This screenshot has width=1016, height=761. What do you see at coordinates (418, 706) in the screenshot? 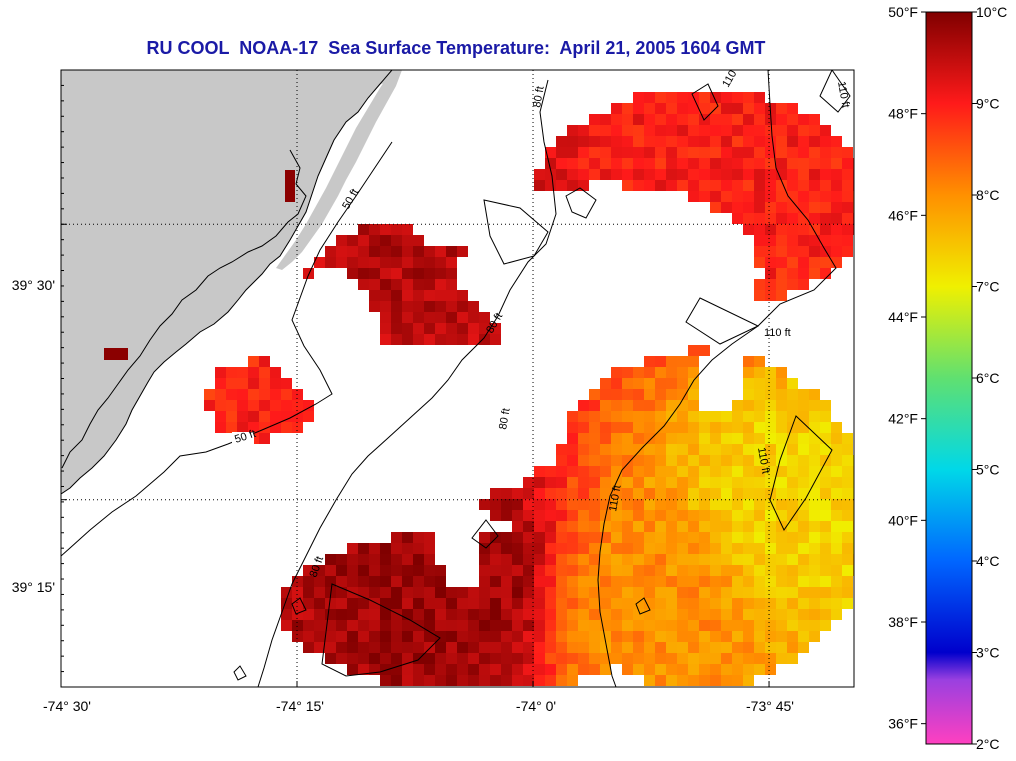
I see `longitude-axis-labels: -74° 30' -74° 15' -74° 0' -73° 45'` at bounding box center [418, 706].